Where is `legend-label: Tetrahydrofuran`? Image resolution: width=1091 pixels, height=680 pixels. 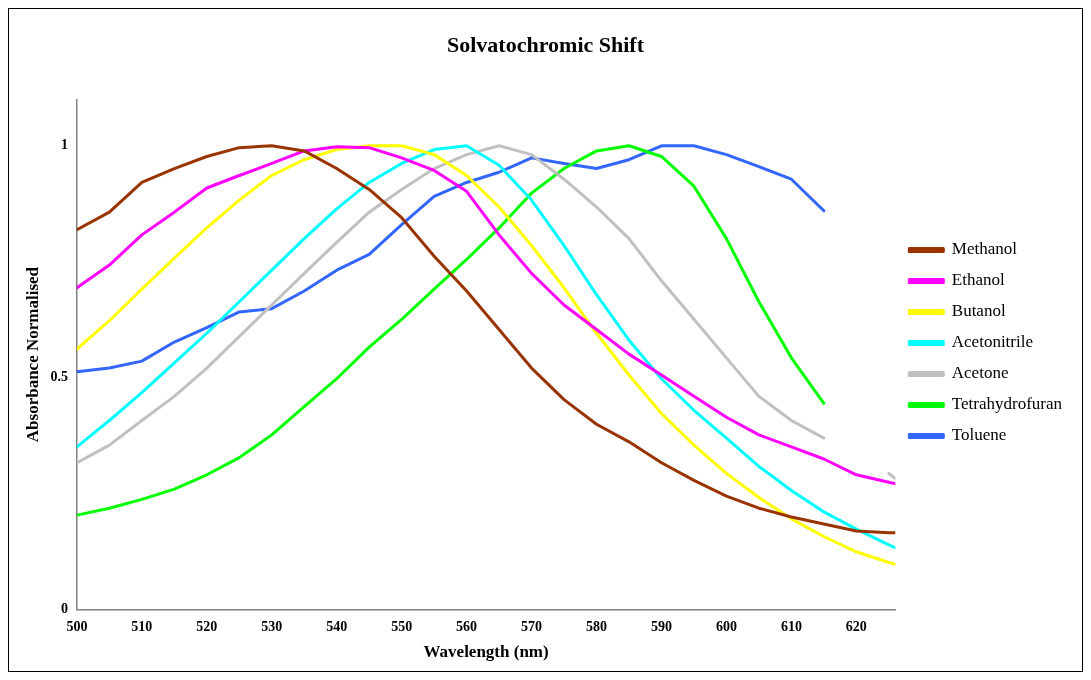
legend-label: Tetrahydrofuran is located at coordinates (1007, 404).